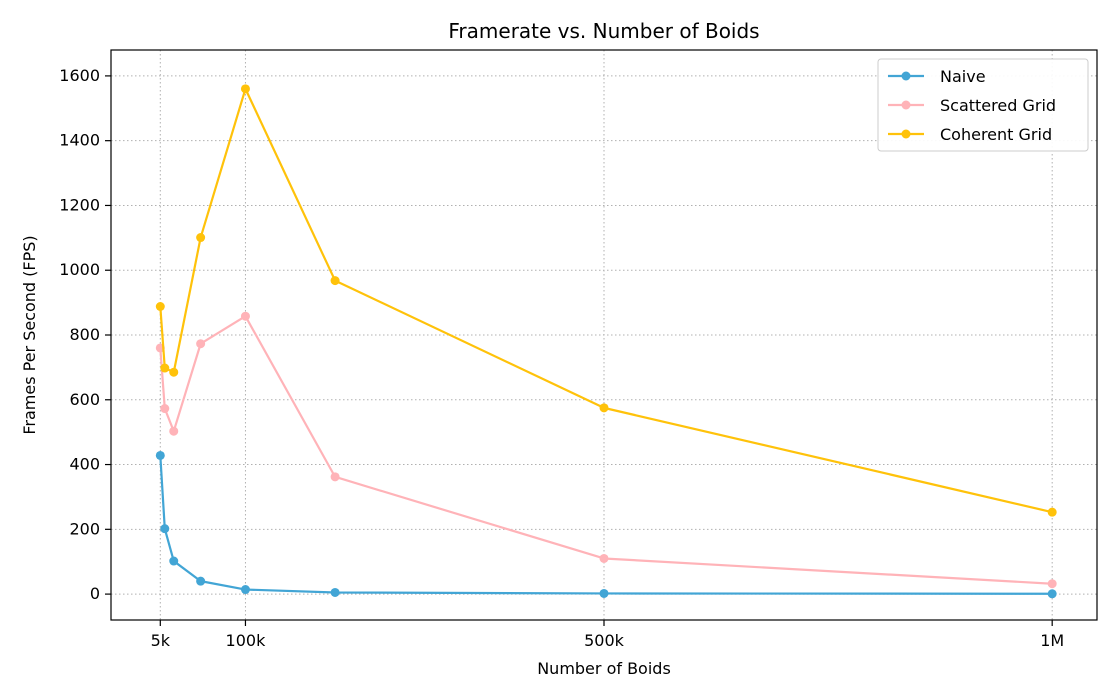 The width and height of the screenshot is (1120, 700). What do you see at coordinates (79, 140) in the screenshot?
I see `y-tick-label: 1400` at bounding box center [79, 140].